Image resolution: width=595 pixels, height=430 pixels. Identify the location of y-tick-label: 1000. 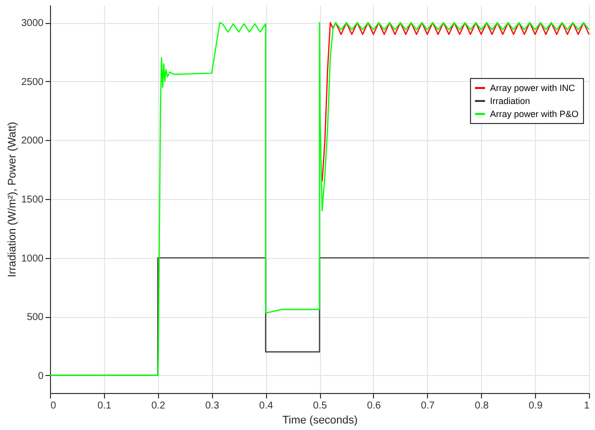
(32, 258).